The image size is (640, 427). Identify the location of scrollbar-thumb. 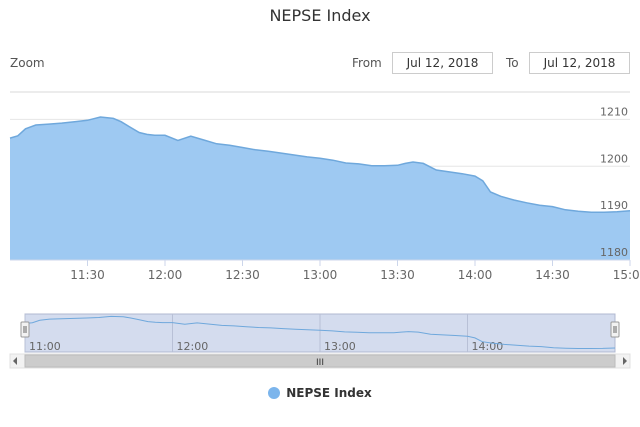
(320, 361).